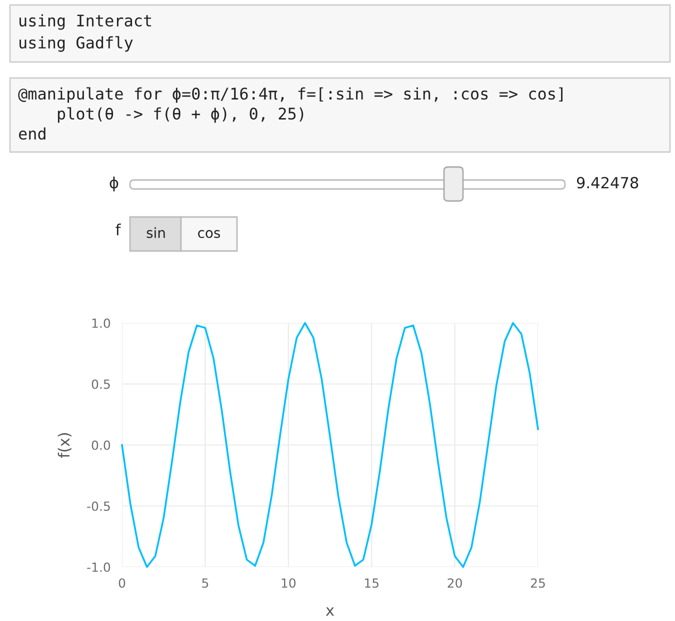 The height and width of the screenshot is (621, 675). I want to click on y-tick-label: 0.0, so click(101, 445).